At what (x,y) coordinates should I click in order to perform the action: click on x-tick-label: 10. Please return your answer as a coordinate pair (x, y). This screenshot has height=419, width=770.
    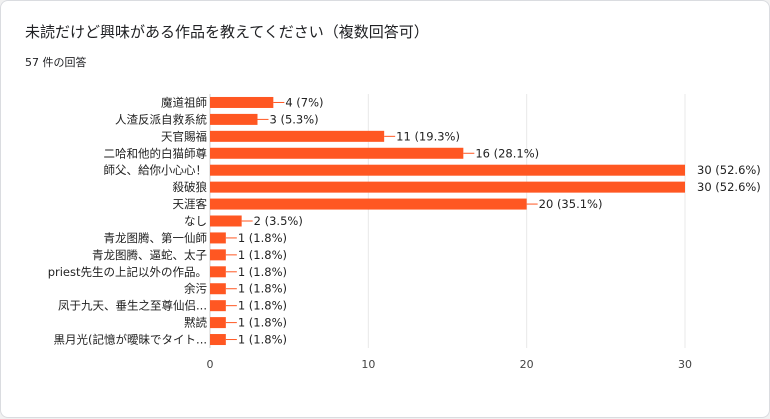
    Looking at the image, I should click on (368, 364).